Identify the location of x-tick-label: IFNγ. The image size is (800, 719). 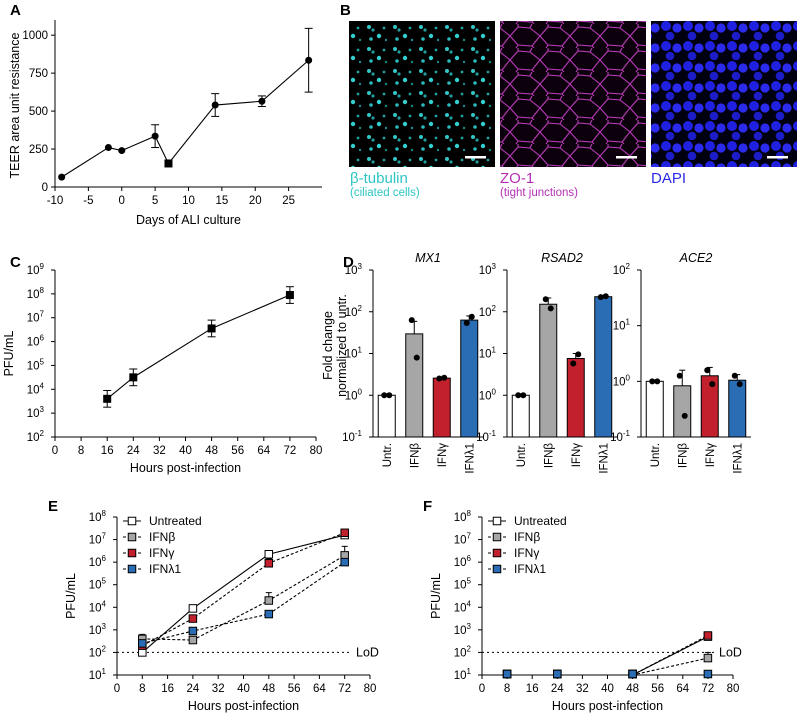
(711, 455).